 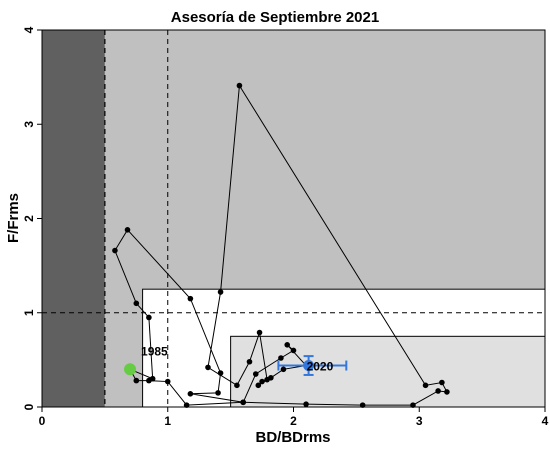 I want to click on zone-light, so click(x=388, y=371).